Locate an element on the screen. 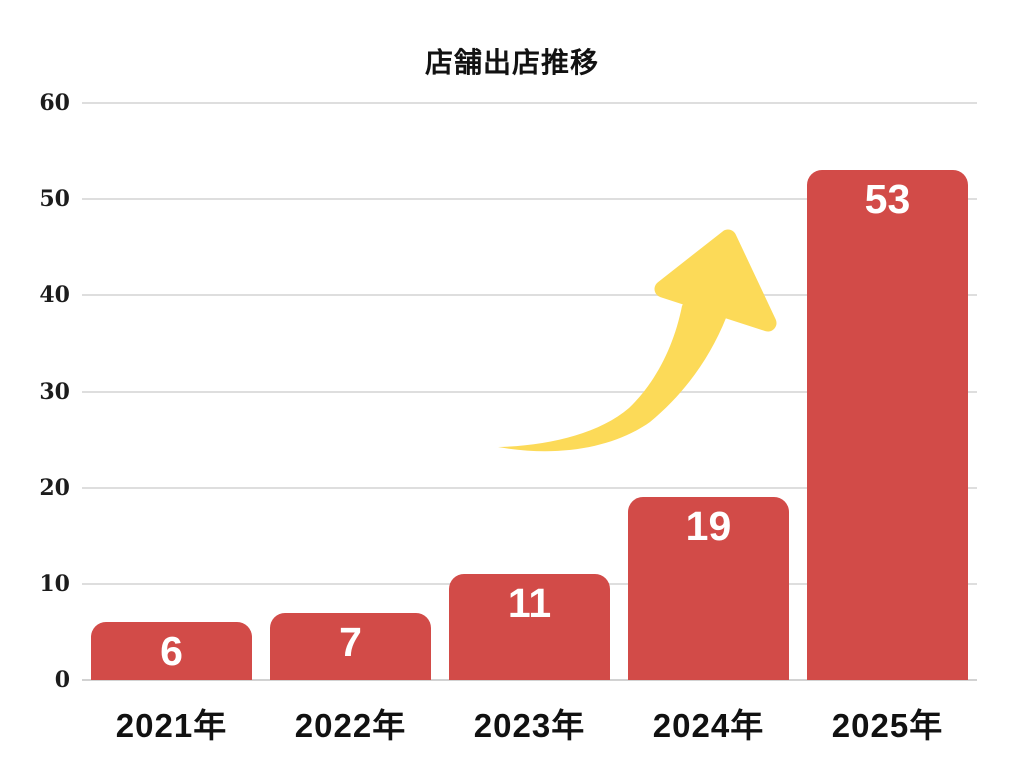  bar-slot-2025年: 53 is located at coordinates (887, 391).